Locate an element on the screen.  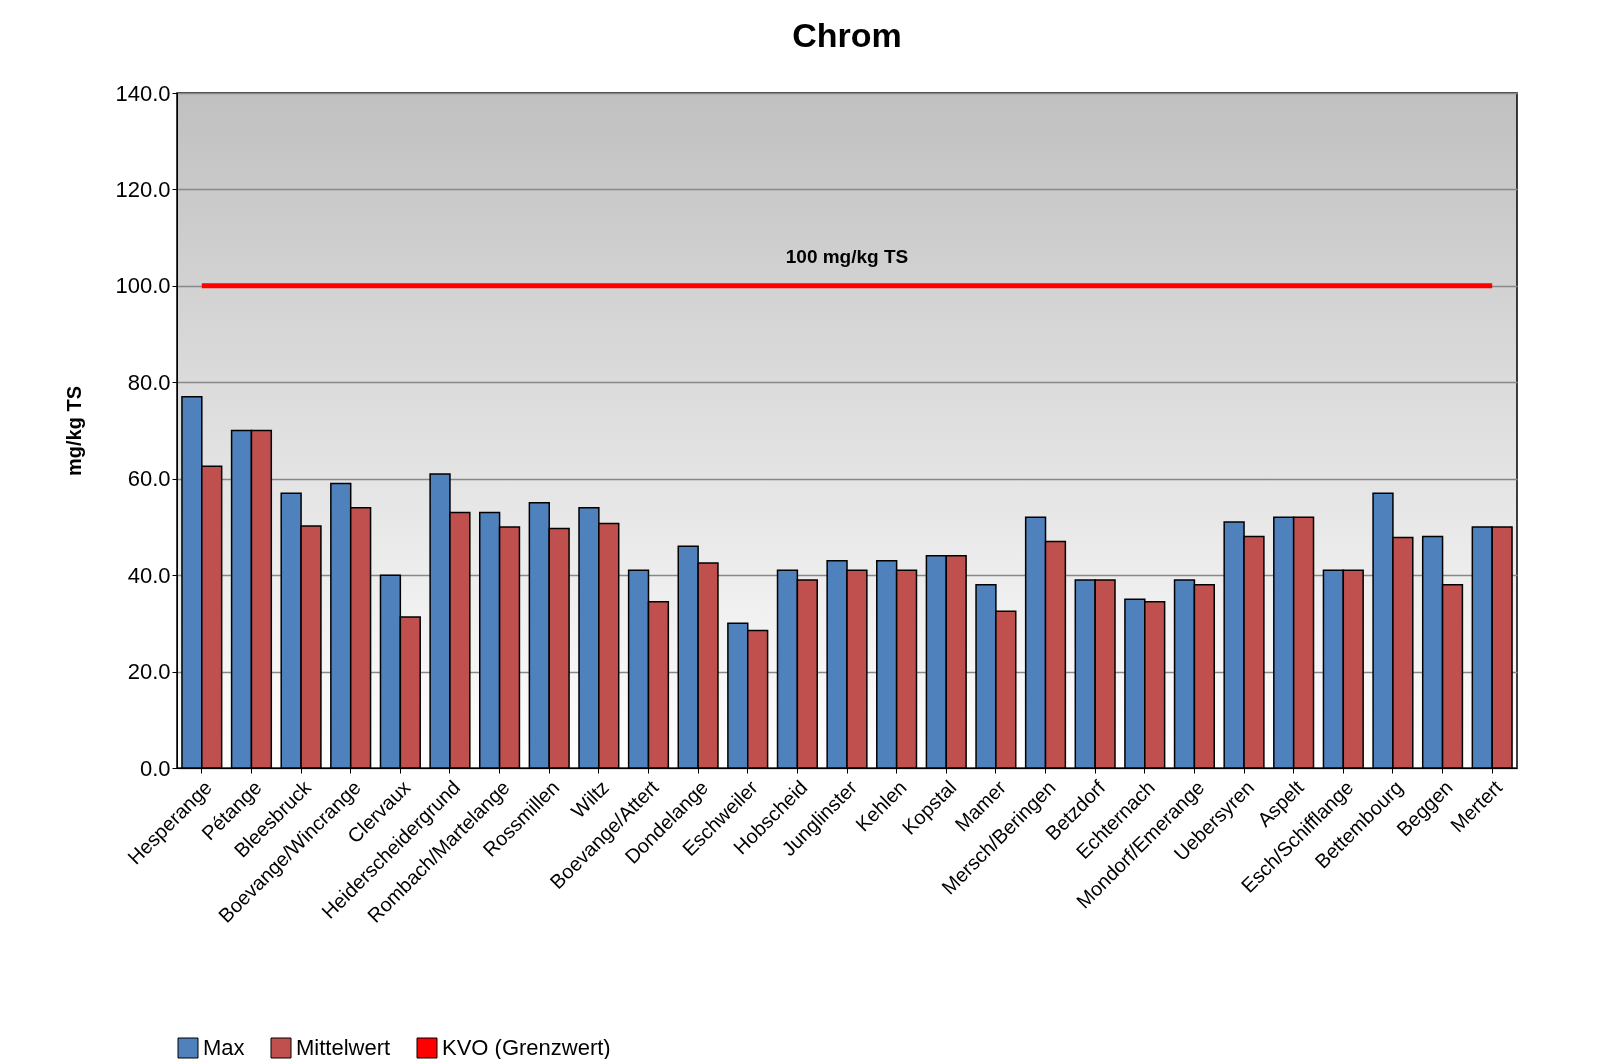
y-tick-label: 80.0 is located at coordinates (149, 382).